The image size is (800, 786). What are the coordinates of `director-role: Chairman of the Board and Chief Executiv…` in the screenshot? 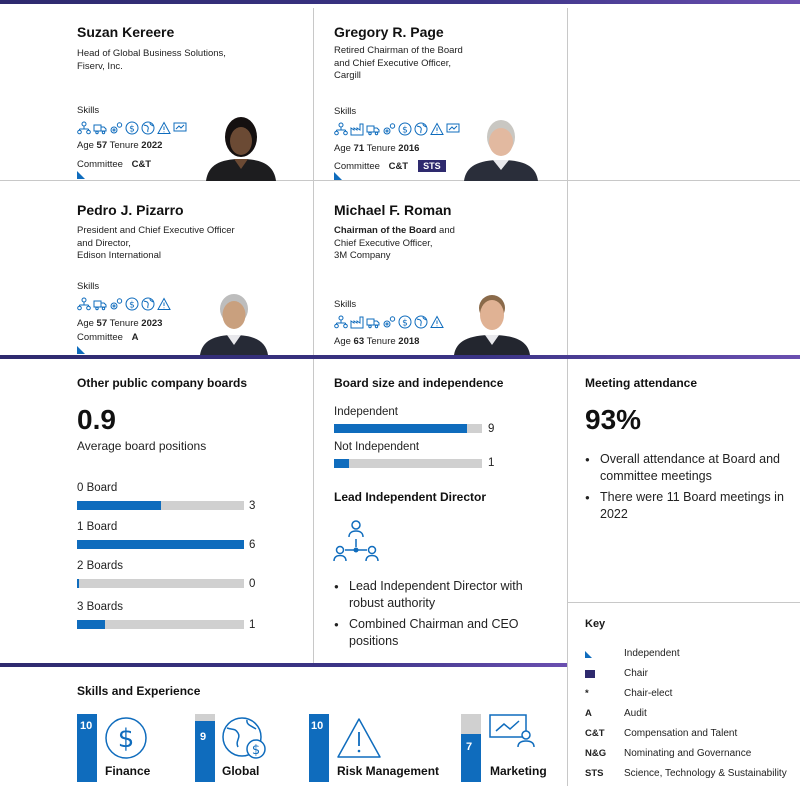 It's located at (394, 243).